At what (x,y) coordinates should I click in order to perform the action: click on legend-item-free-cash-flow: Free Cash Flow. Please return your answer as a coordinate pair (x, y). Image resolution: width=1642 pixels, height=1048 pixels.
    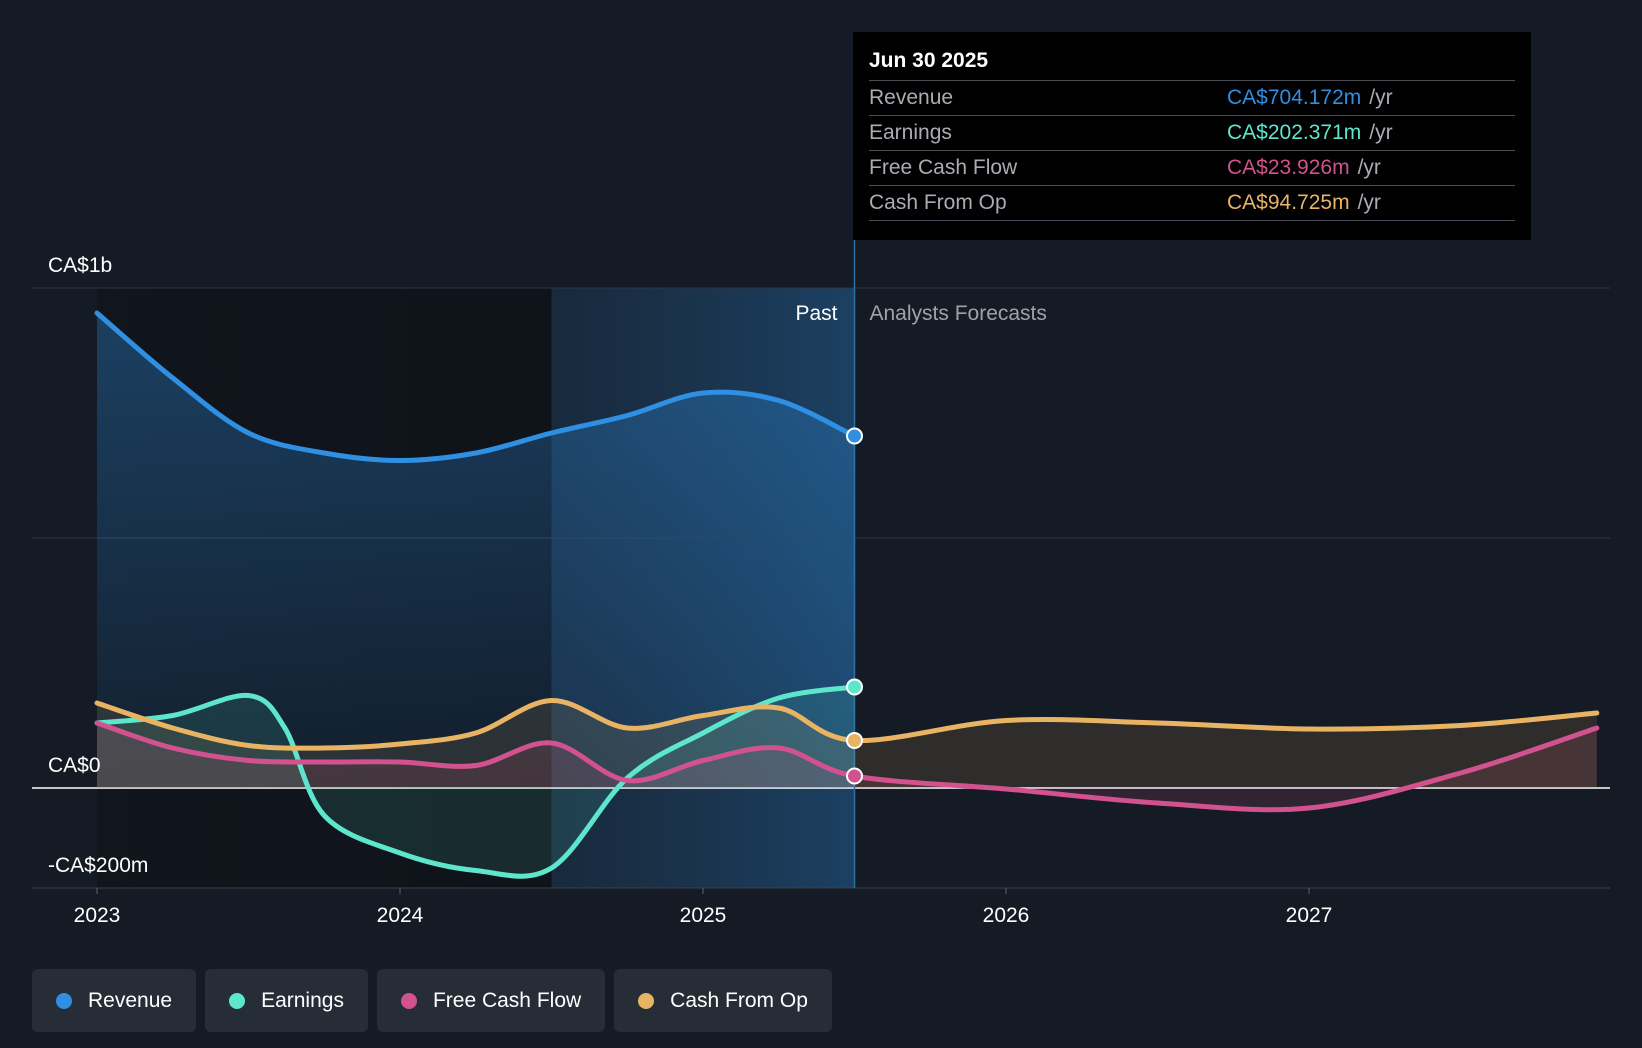
    Looking at the image, I should click on (491, 1000).